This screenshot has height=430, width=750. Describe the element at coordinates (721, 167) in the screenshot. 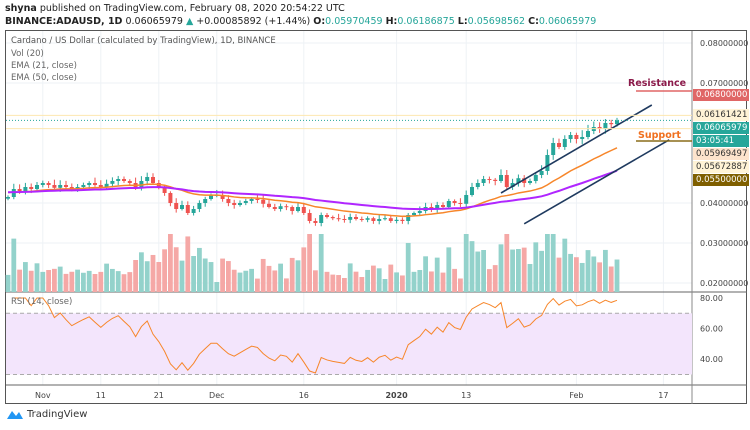

I see `price-tag: 0.05672887` at that location.